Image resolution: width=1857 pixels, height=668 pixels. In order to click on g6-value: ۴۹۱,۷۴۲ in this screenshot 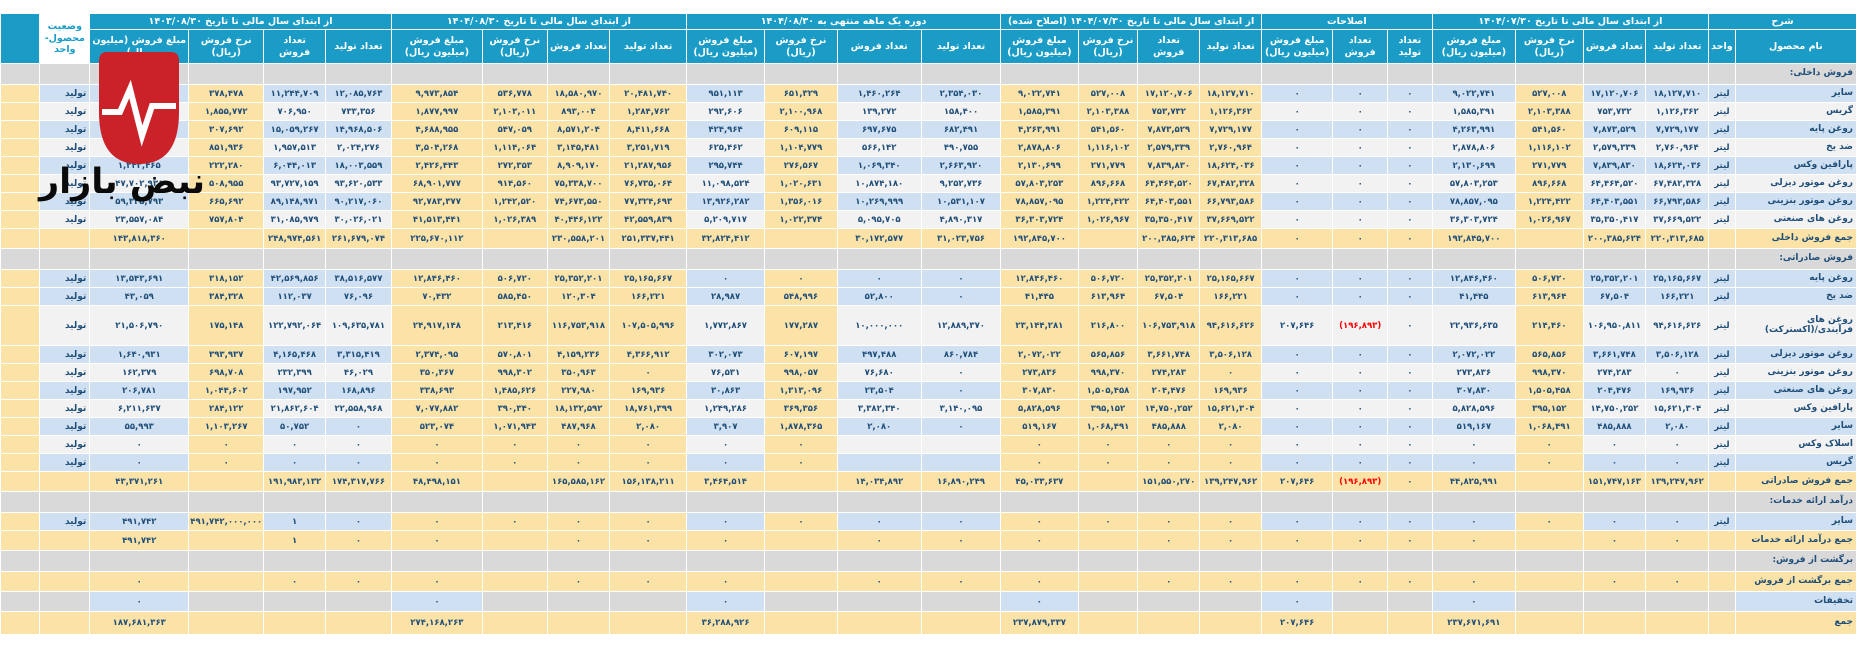, I will do `click(139, 521)`.